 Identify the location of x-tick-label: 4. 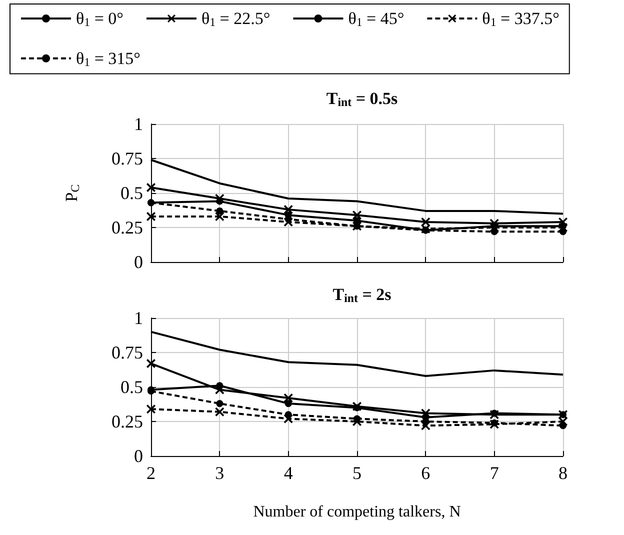
(288, 473).